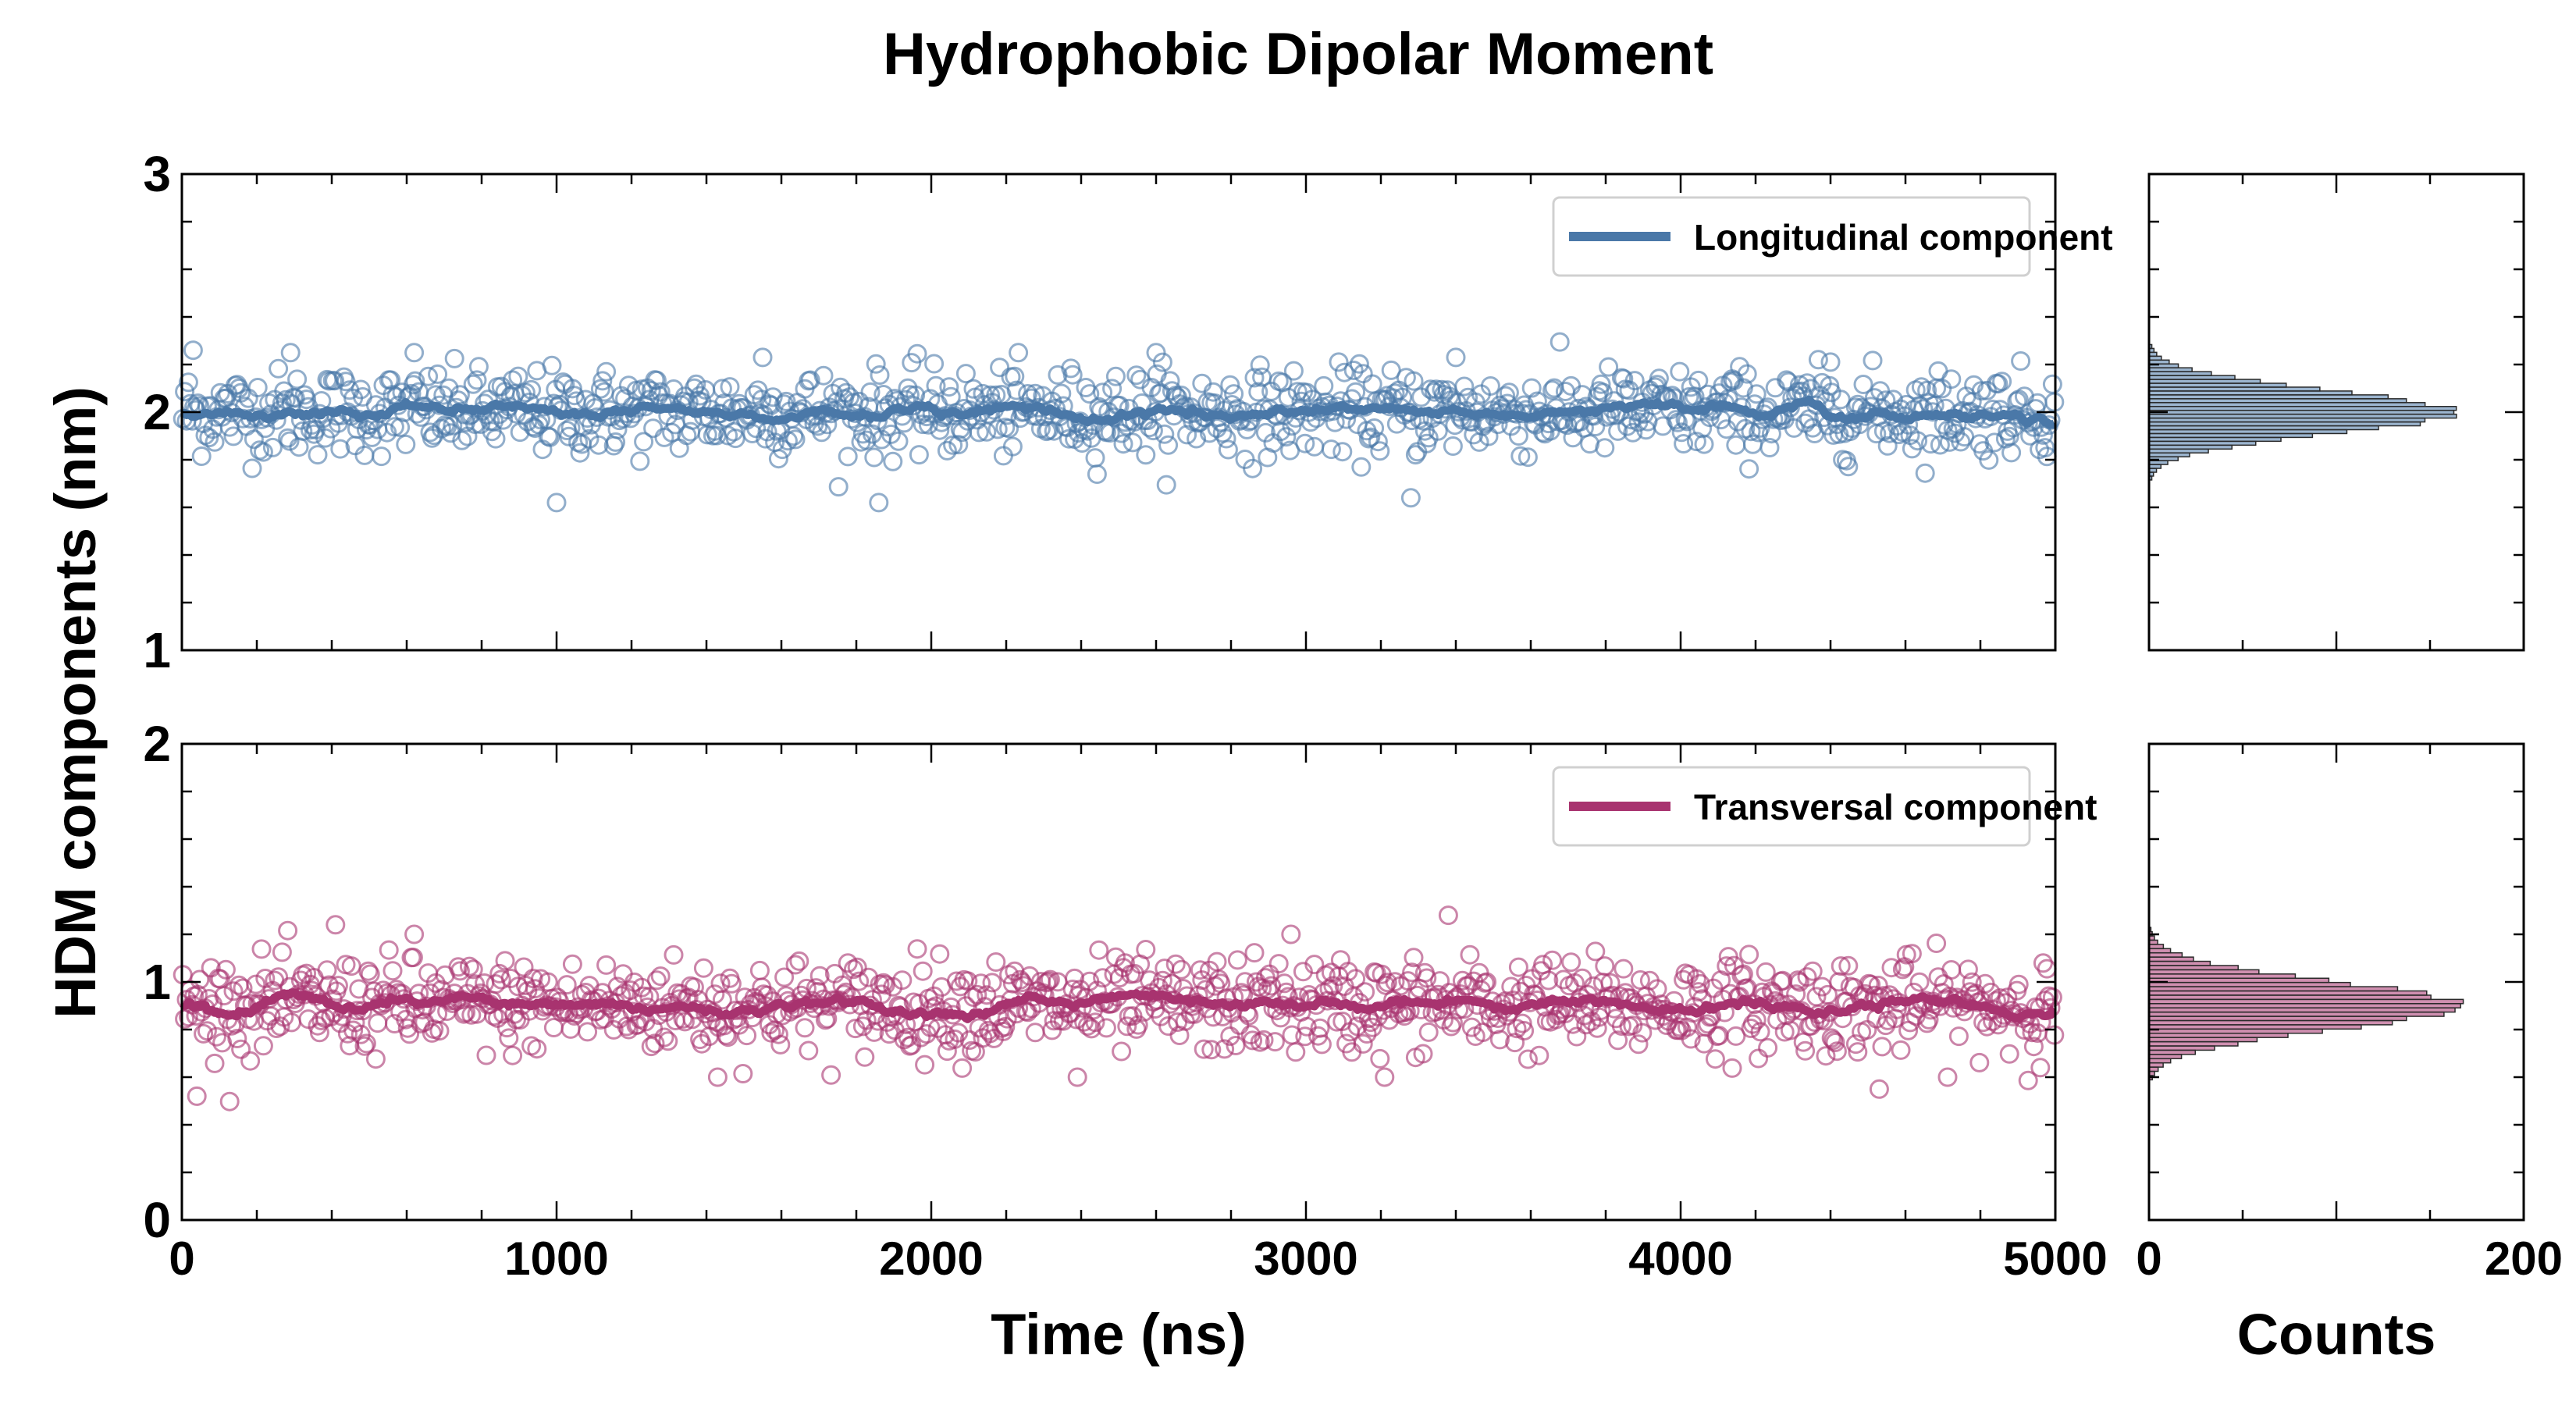 The width and height of the screenshot is (2576, 1405). I want to click on x-tick-label: 1000, so click(556, 1258).